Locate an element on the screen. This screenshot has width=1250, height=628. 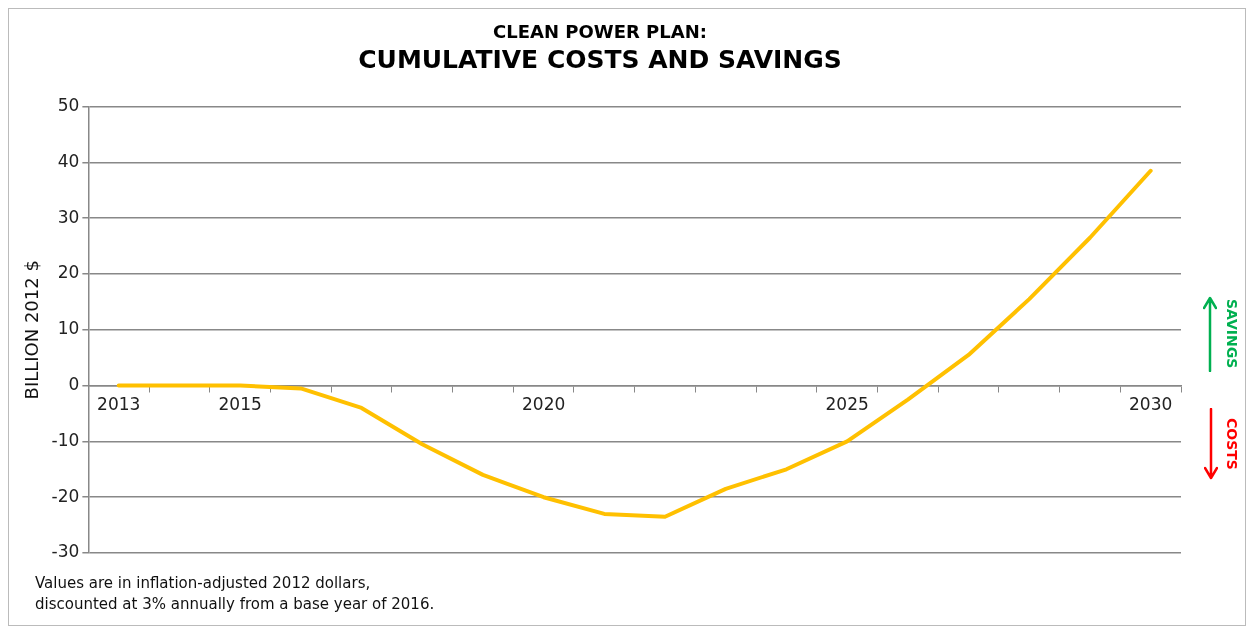
text: Values are in inflation-adjusted 2012 dollars, is located at coordinates (203, 583).